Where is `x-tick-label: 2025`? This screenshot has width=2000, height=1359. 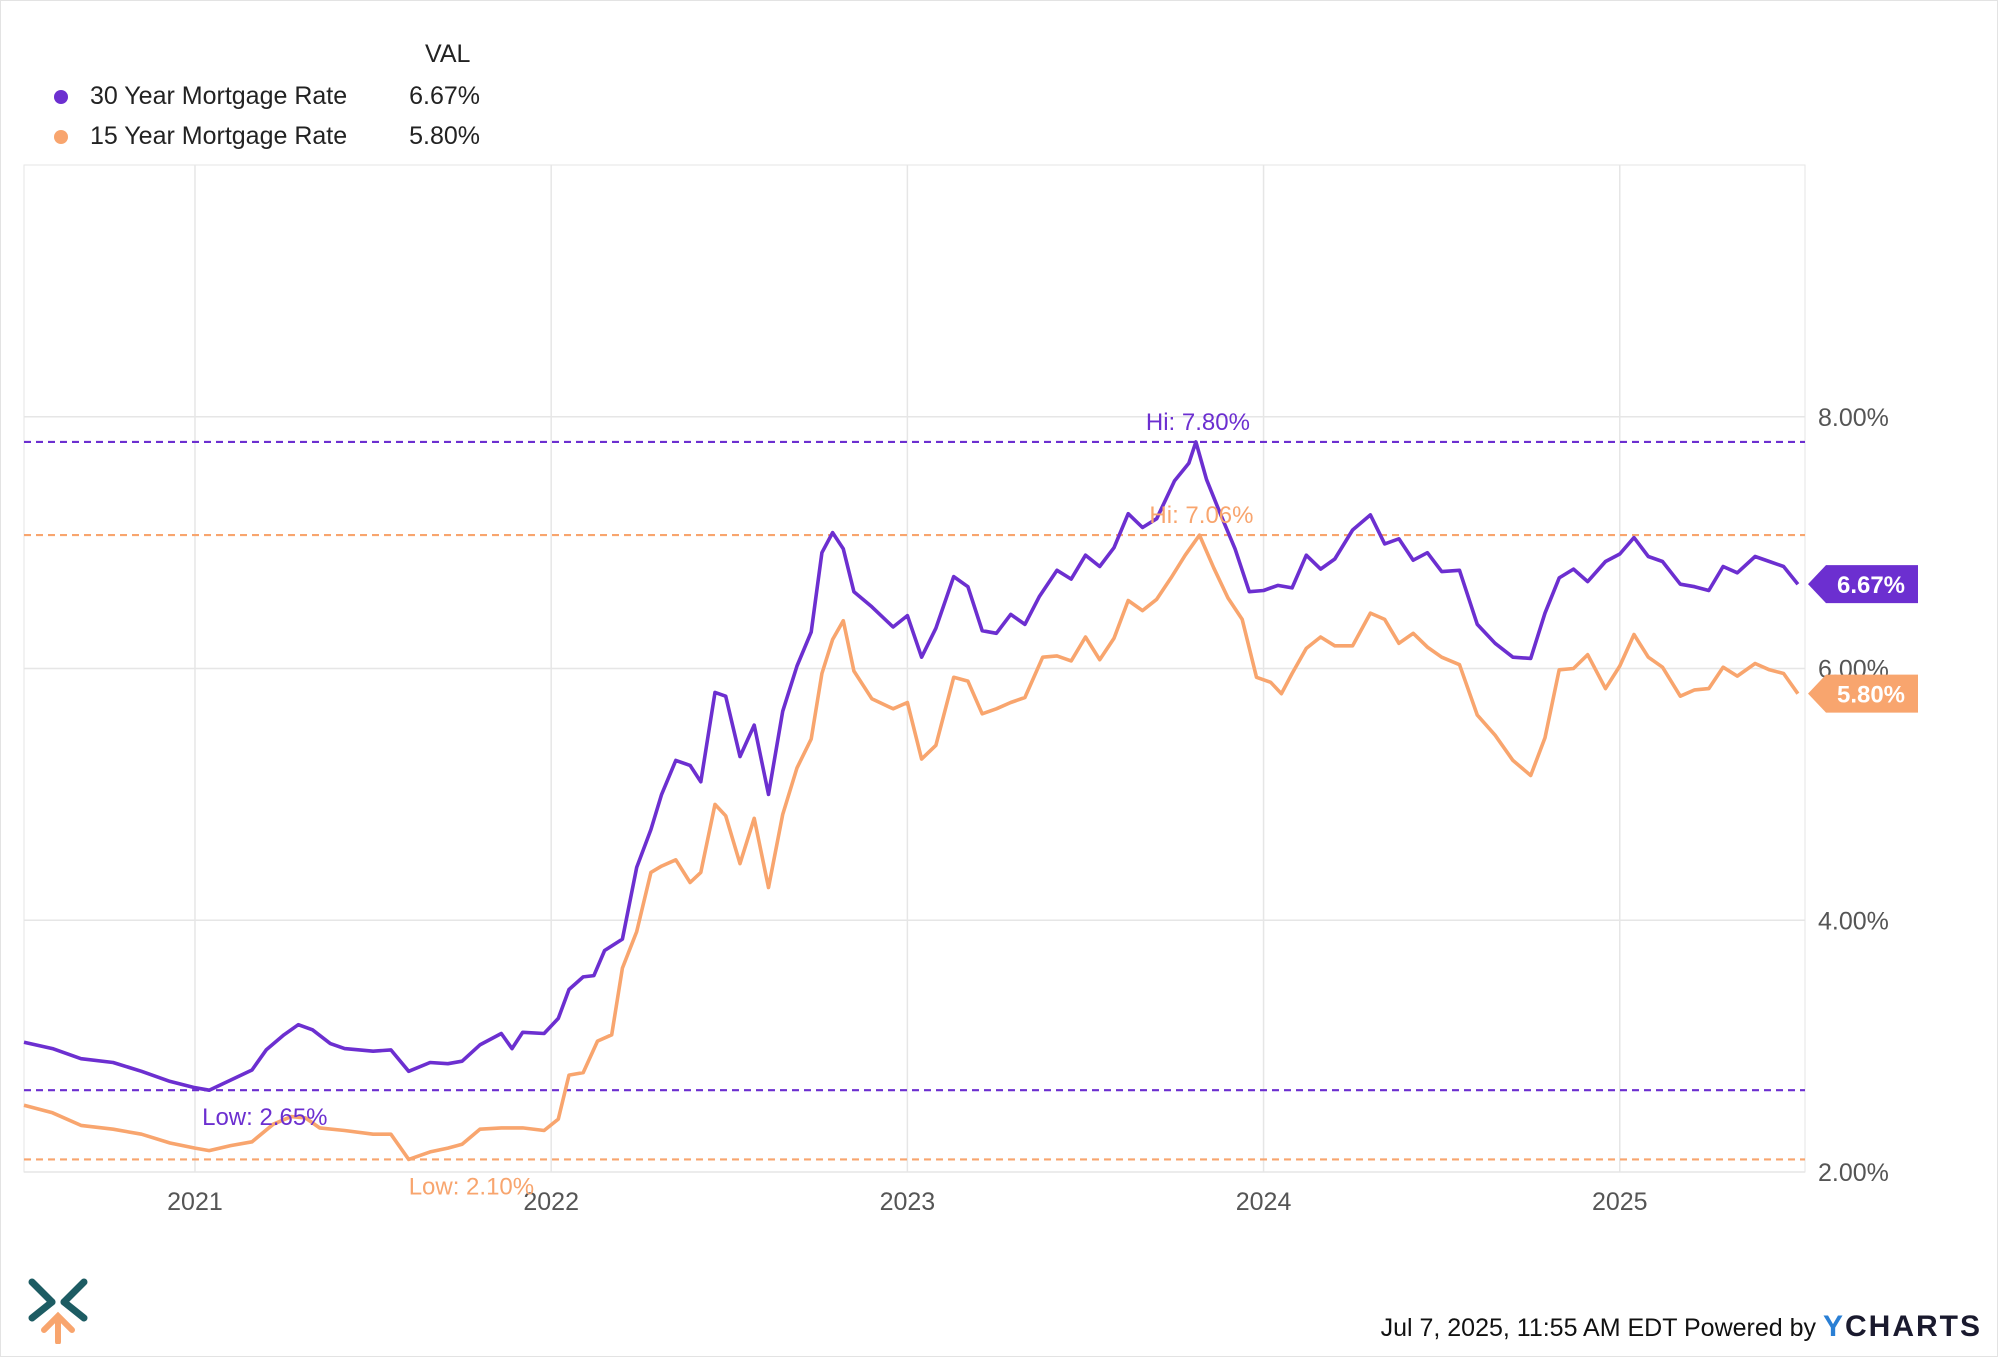
x-tick-label: 2025 is located at coordinates (1620, 1202).